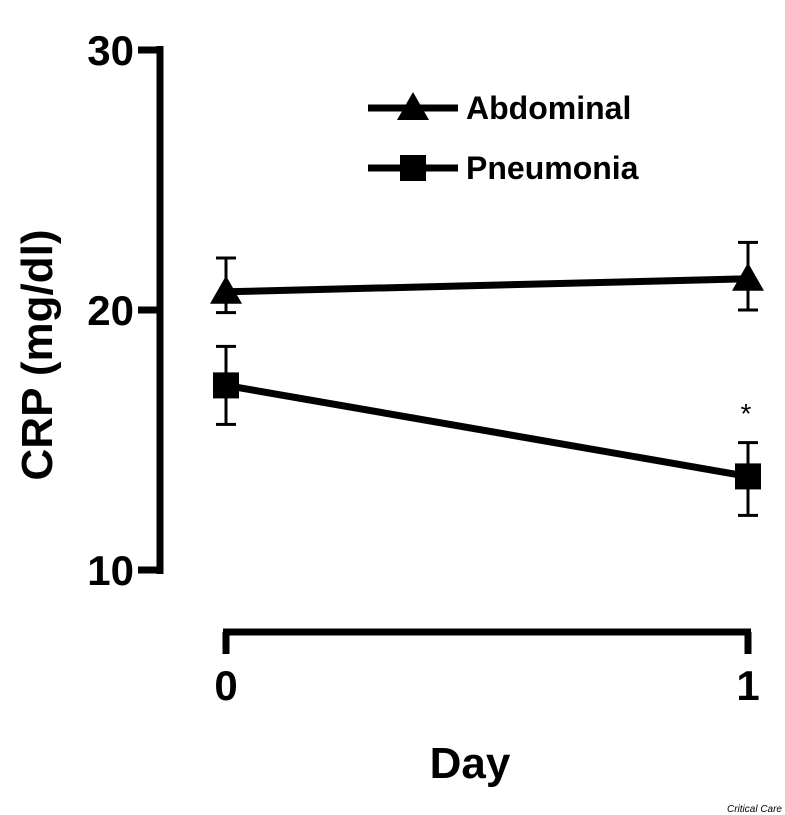 This screenshot has width=785, height=815. I want to click on series-abdominal, so click(487, 277).